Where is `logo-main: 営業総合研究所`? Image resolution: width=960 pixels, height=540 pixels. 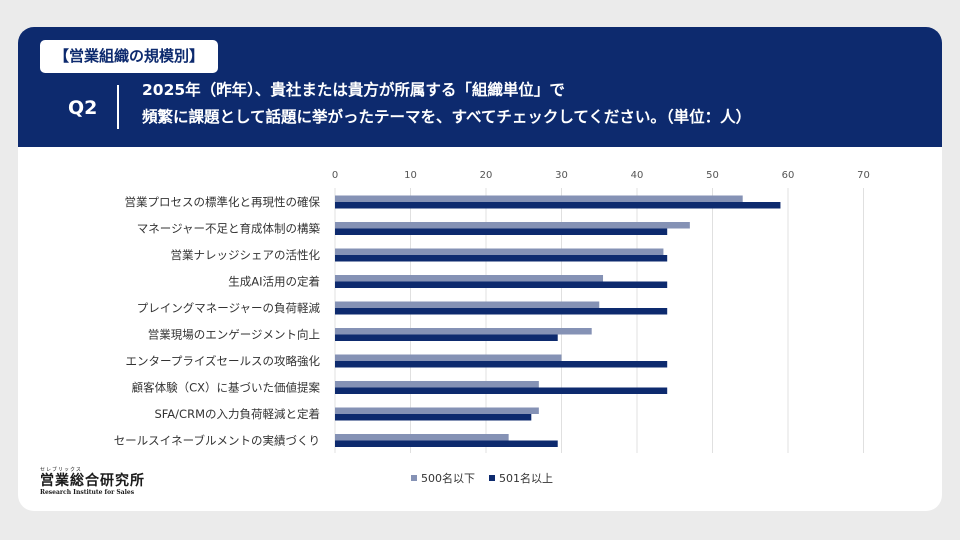
logo-main: 営業総合研究所 is located at coordinates (92, 481).